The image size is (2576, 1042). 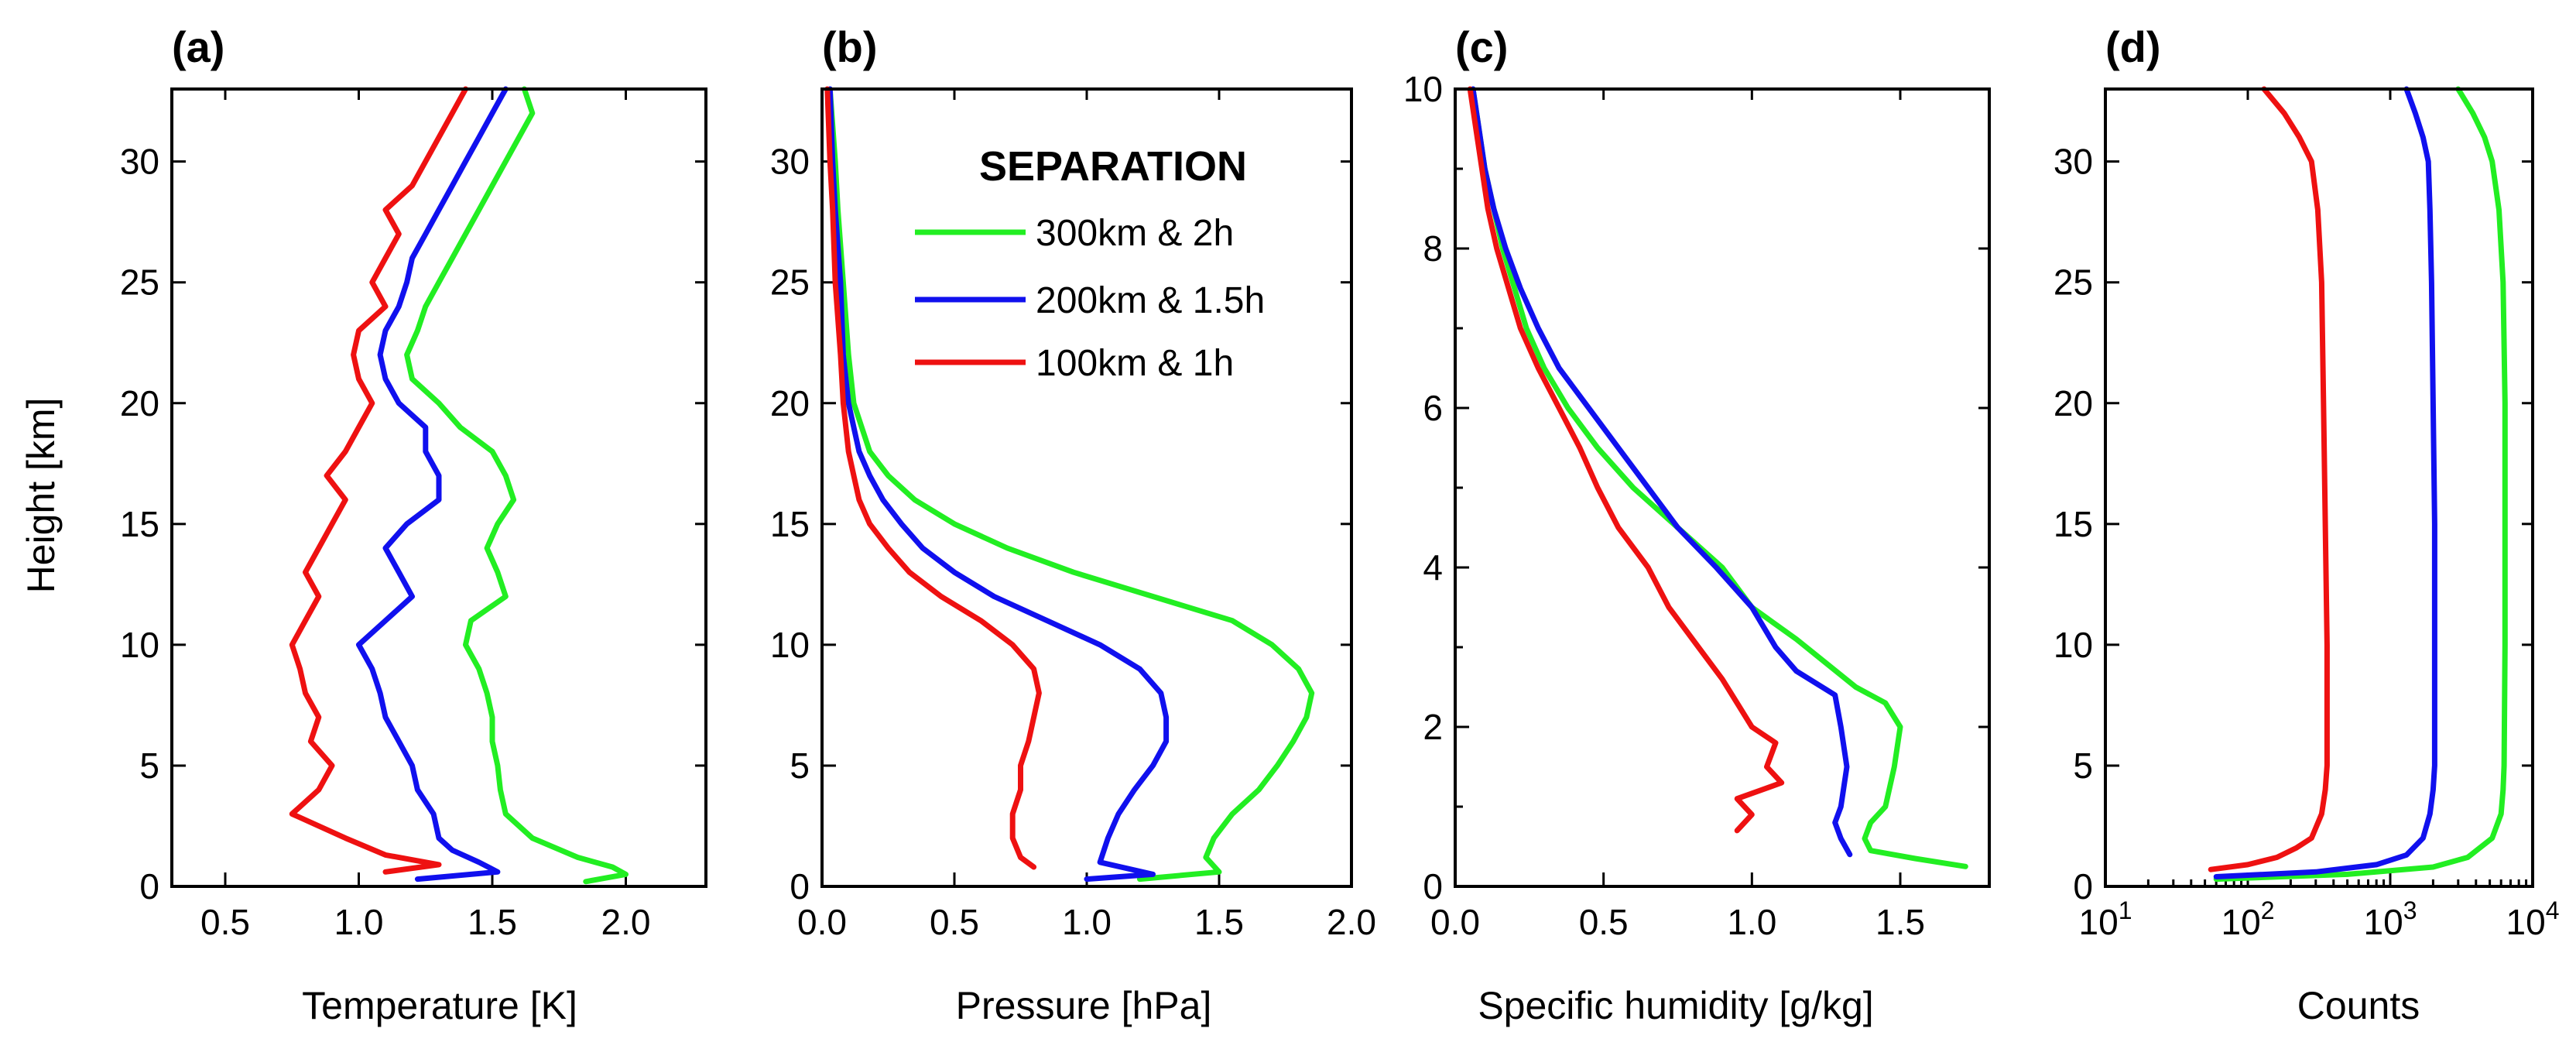 I want to click on panel-a-series-200km-1-5h, so click(x=432, y=485).